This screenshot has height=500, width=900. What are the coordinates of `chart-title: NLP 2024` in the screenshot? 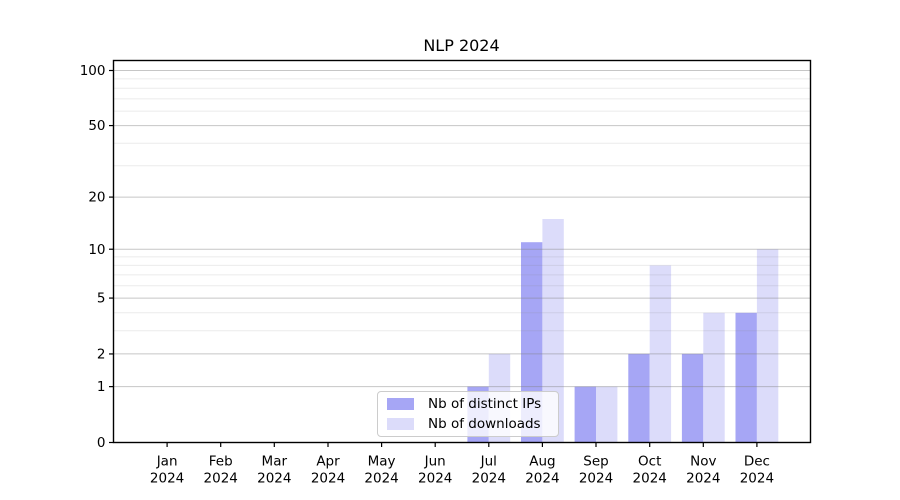 It's located at (461, 45).